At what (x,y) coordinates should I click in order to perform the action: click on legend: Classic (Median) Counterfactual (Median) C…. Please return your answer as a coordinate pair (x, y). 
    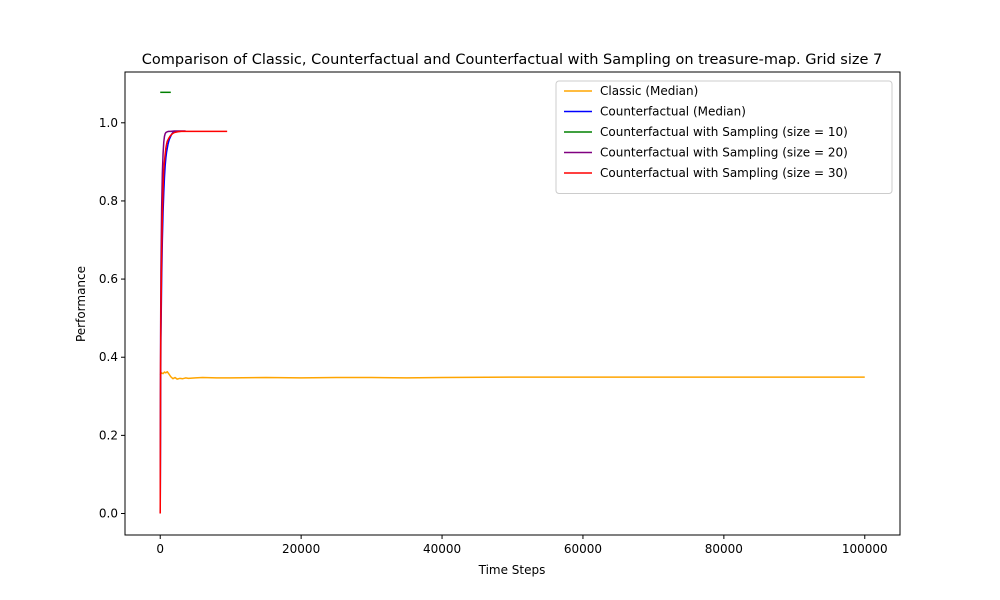
    Looking at the image, I should click on (724, 137).